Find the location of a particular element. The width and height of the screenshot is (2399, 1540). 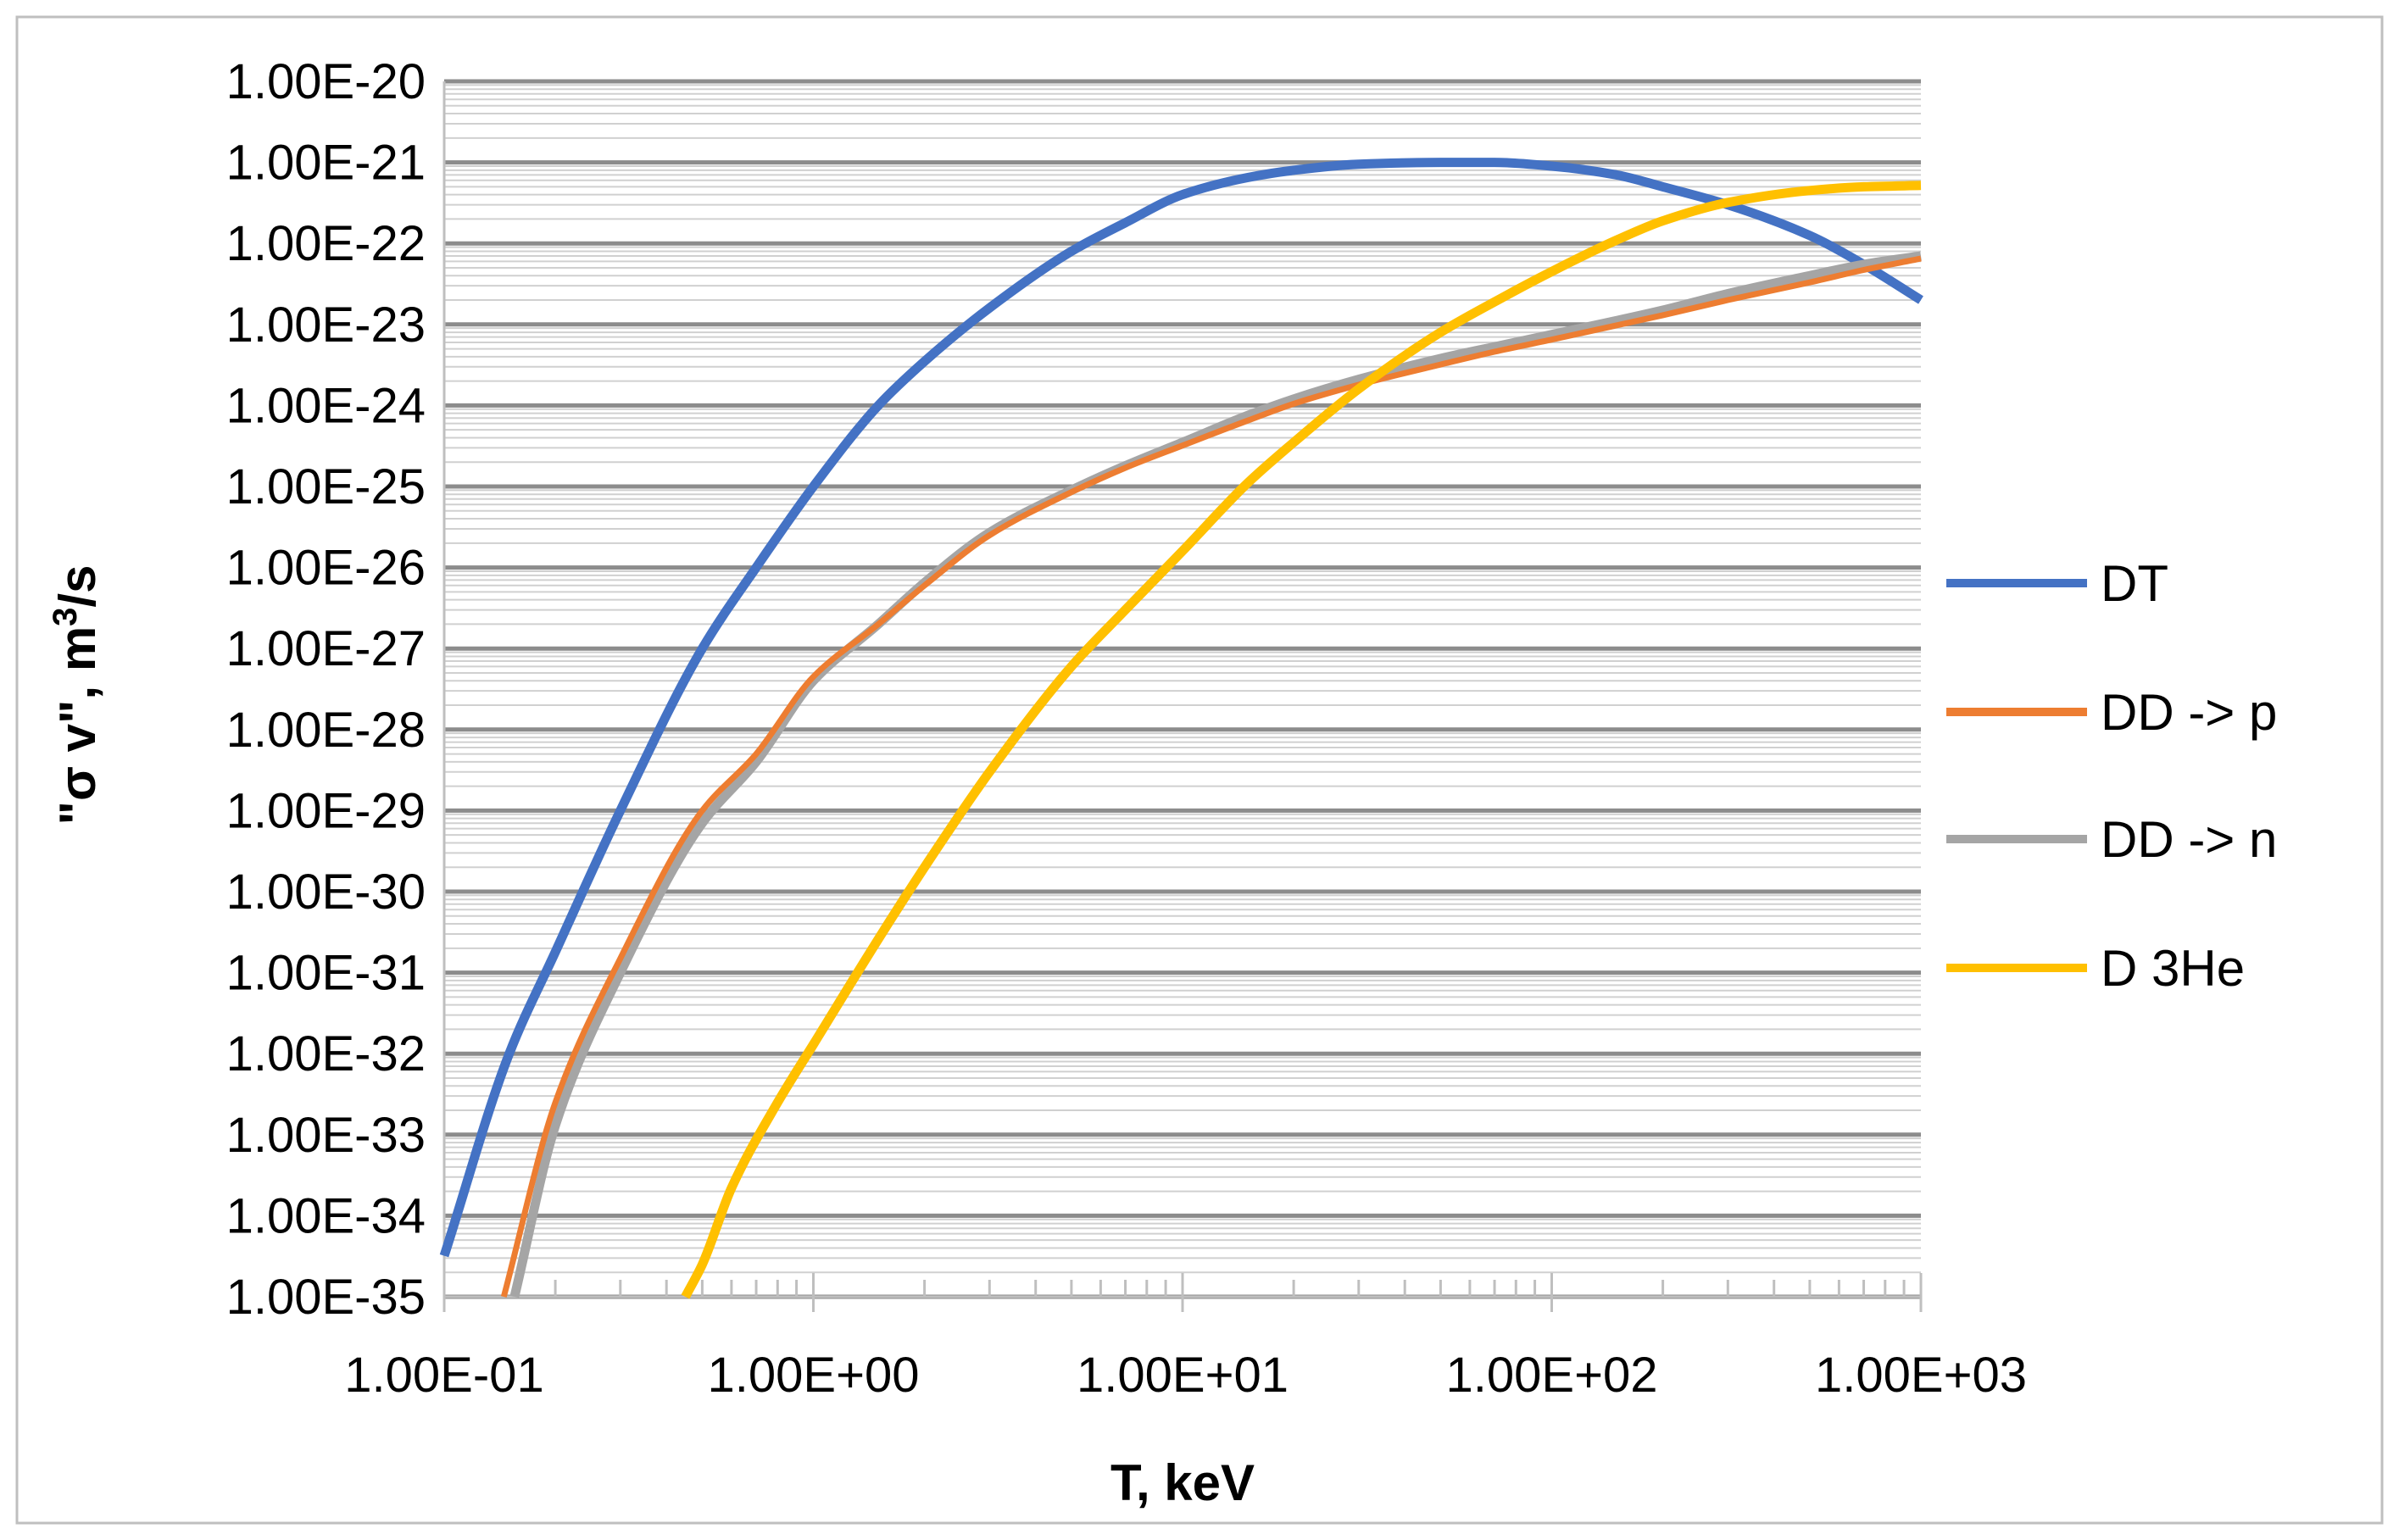

y-tick-label: 1.00E-22 is located at coordinates (326, 244).